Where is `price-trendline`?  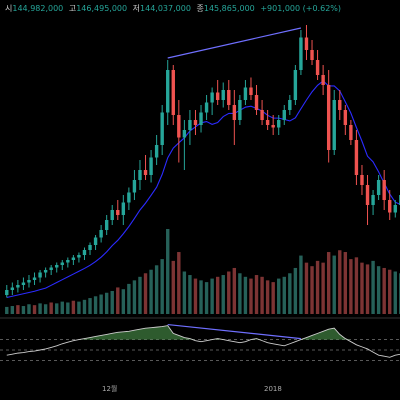
price-trendline is located at coordinates (234, 43).